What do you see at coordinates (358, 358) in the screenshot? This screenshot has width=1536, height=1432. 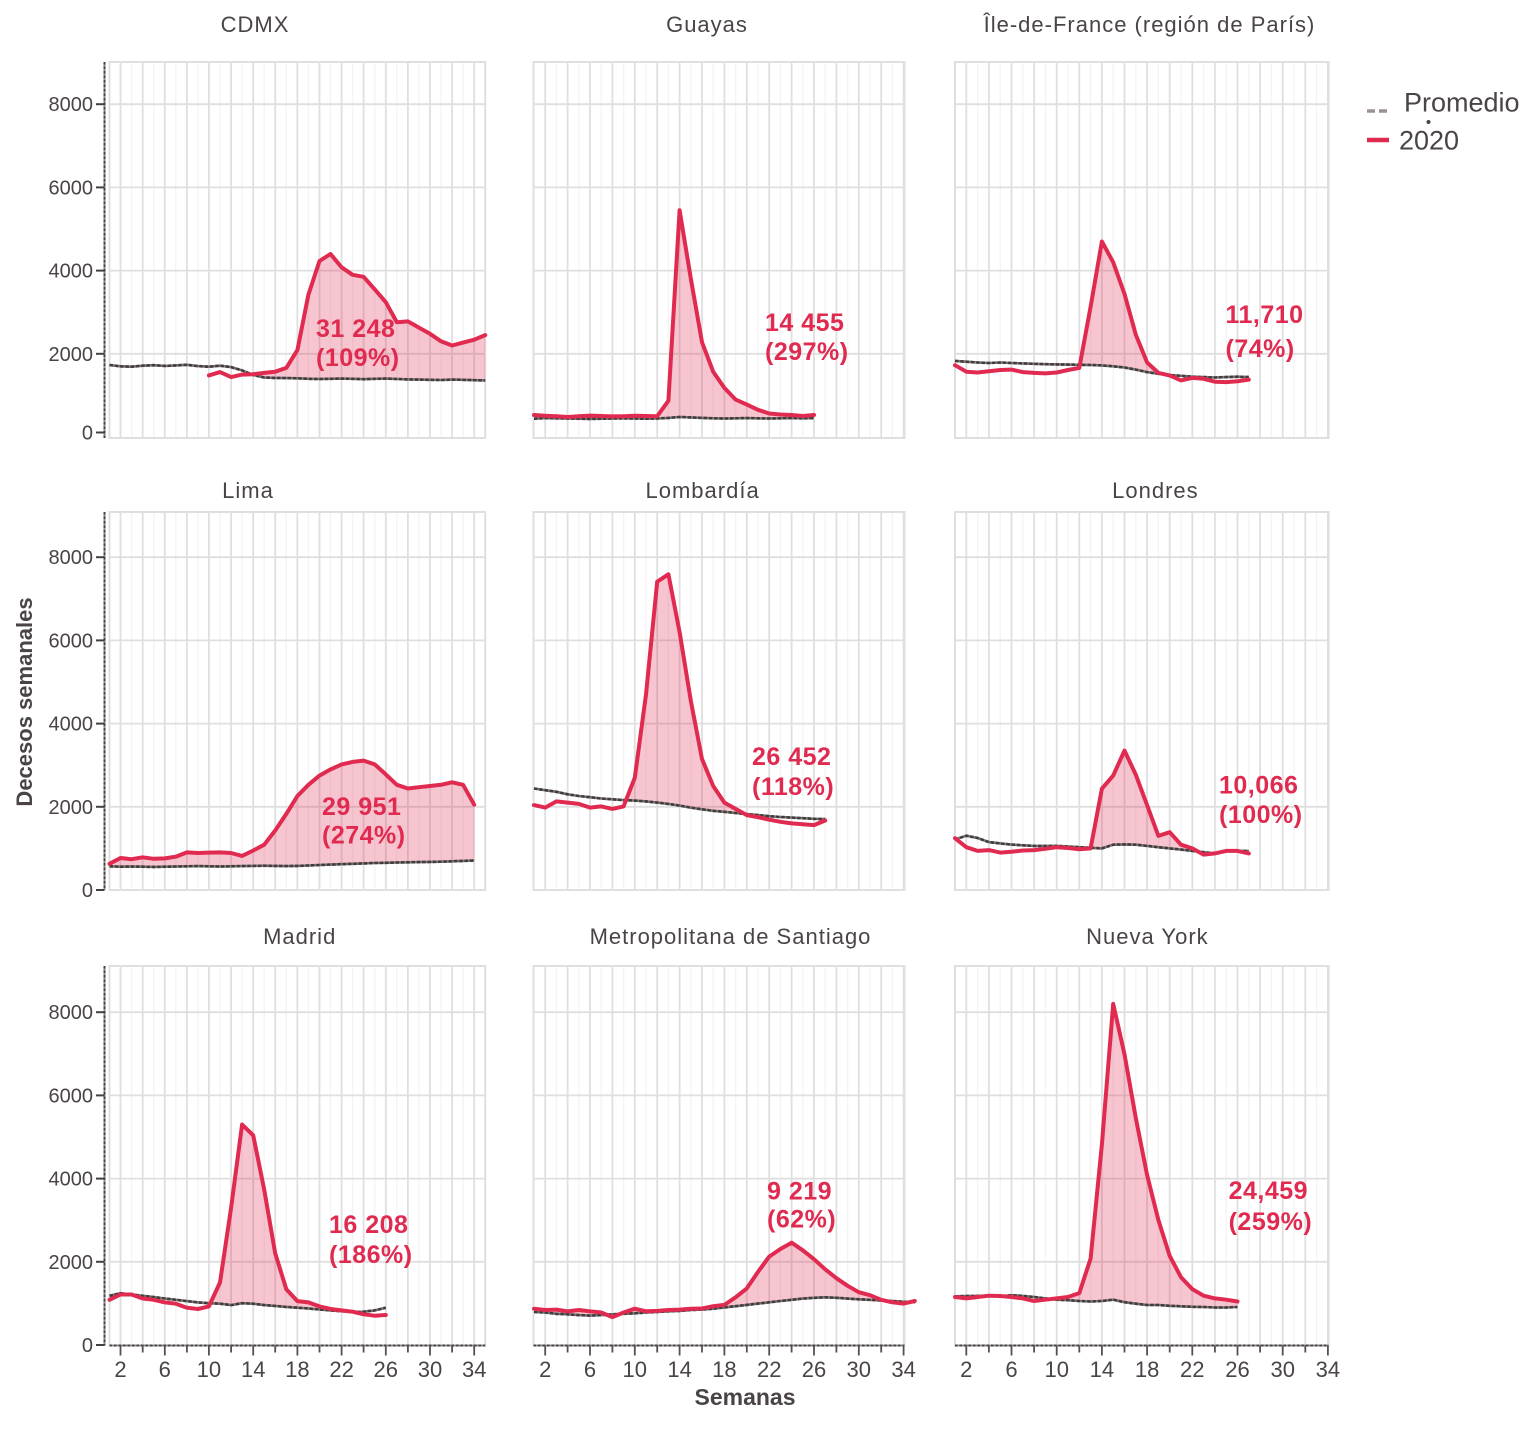 I see `svg-text: (109%)` at bounding box center [358, 358].